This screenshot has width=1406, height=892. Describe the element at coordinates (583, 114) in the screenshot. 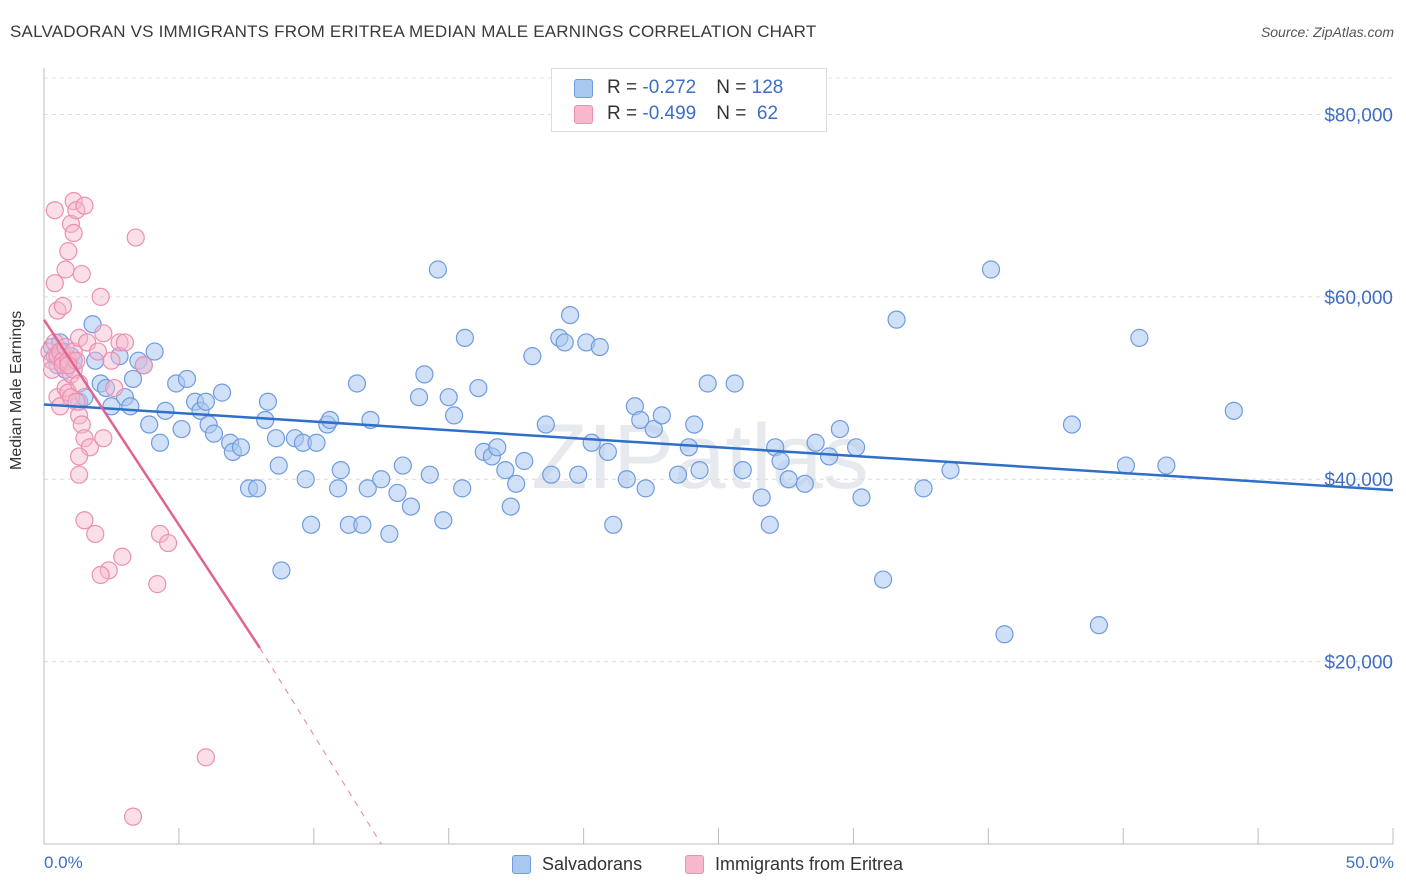

I see `legend-swatch-pink` at that location.